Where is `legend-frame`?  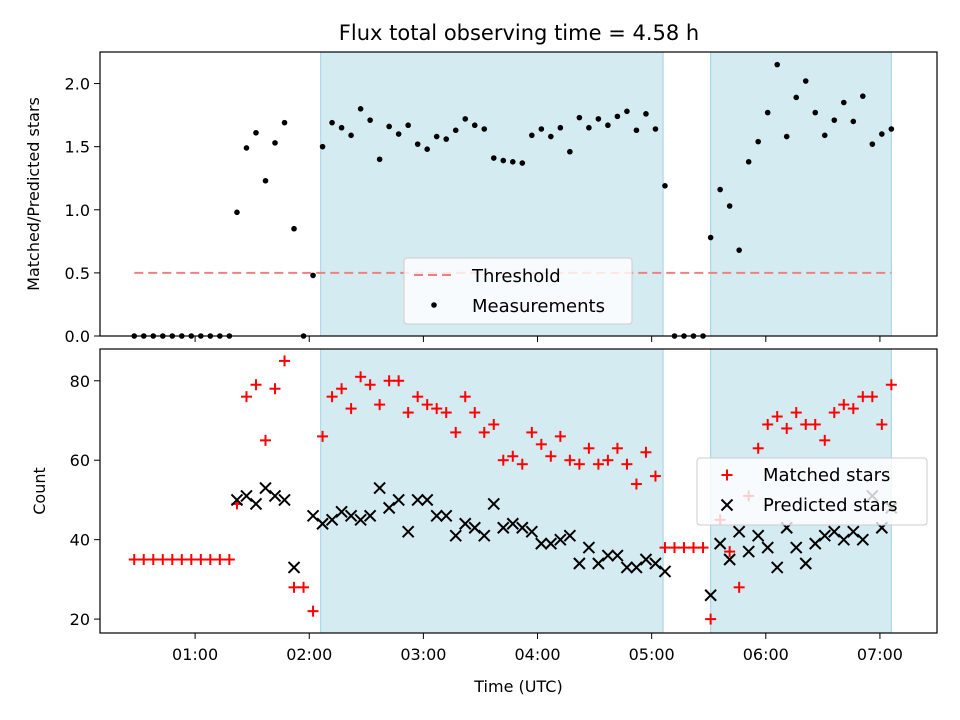 legend-frame is located at coordinates (812, 491).